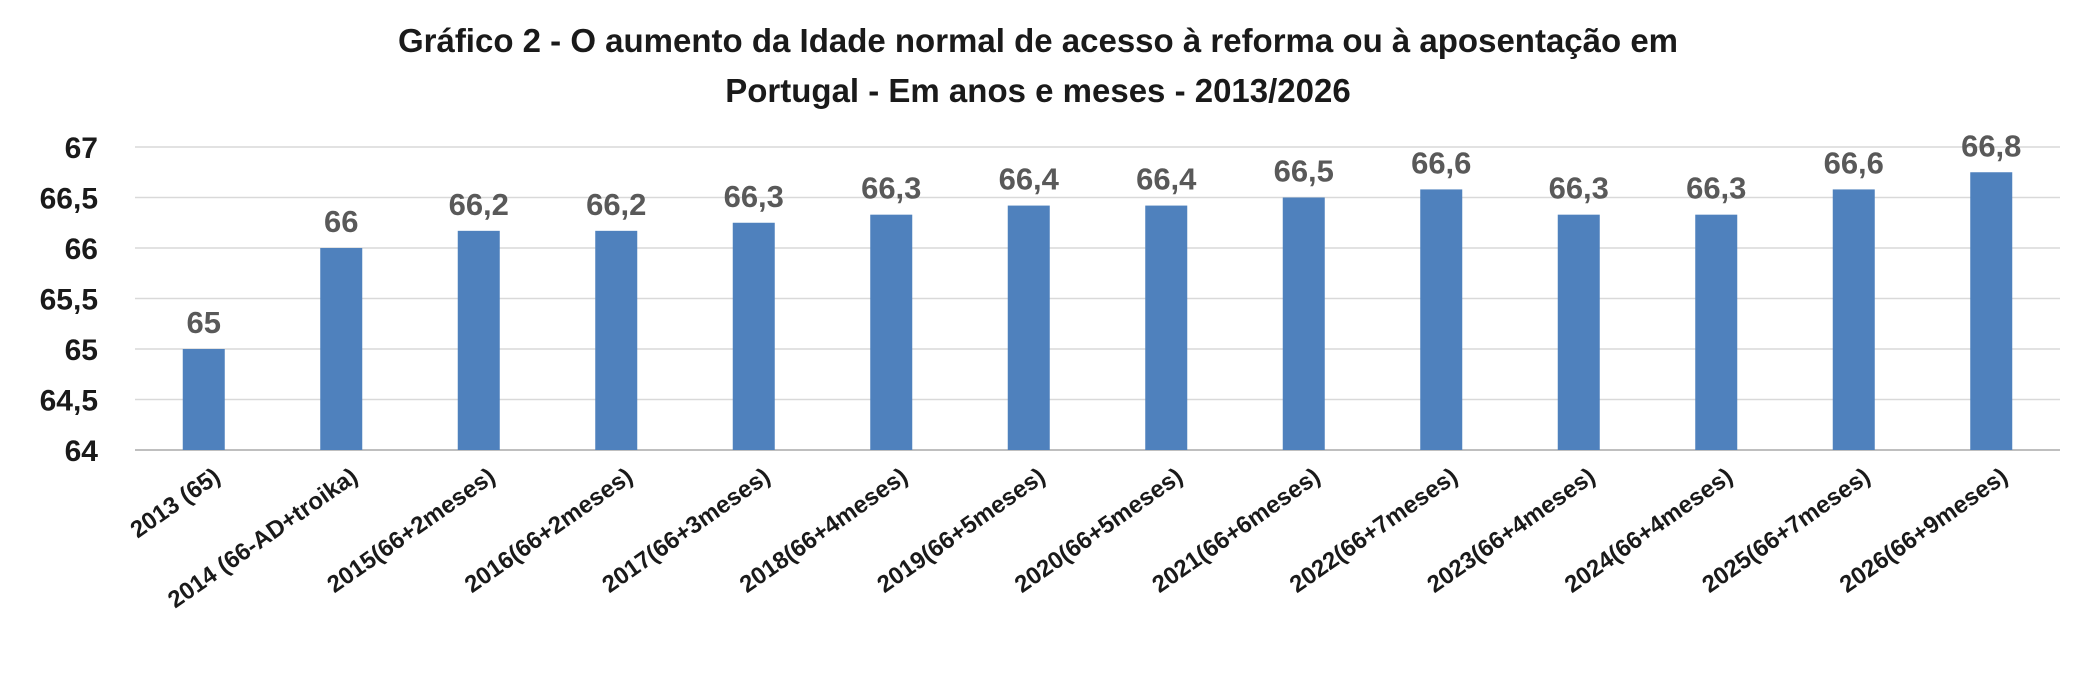  I want to click on y-tick-label: 64,5, so click(69, 401).